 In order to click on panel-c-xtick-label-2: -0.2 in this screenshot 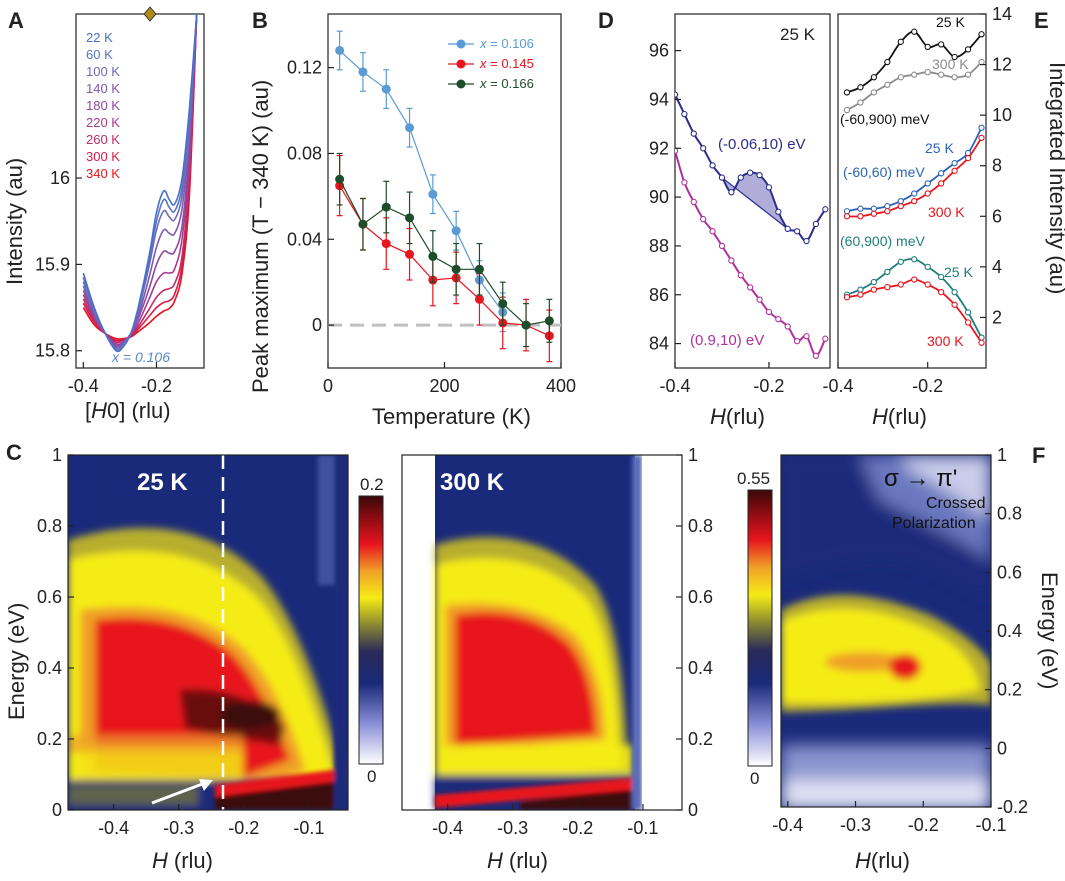, I will do `click(243, 828)`.